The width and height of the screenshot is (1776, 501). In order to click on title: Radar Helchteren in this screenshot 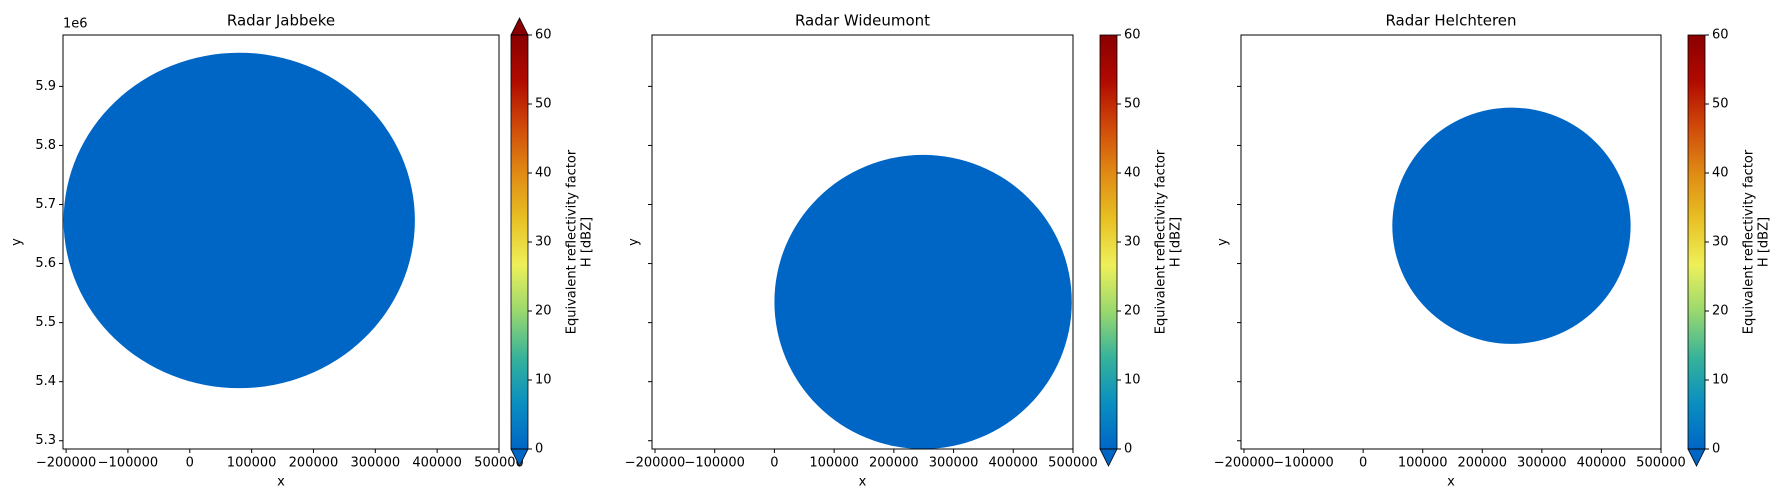, I will do `click(1450, 21)`.